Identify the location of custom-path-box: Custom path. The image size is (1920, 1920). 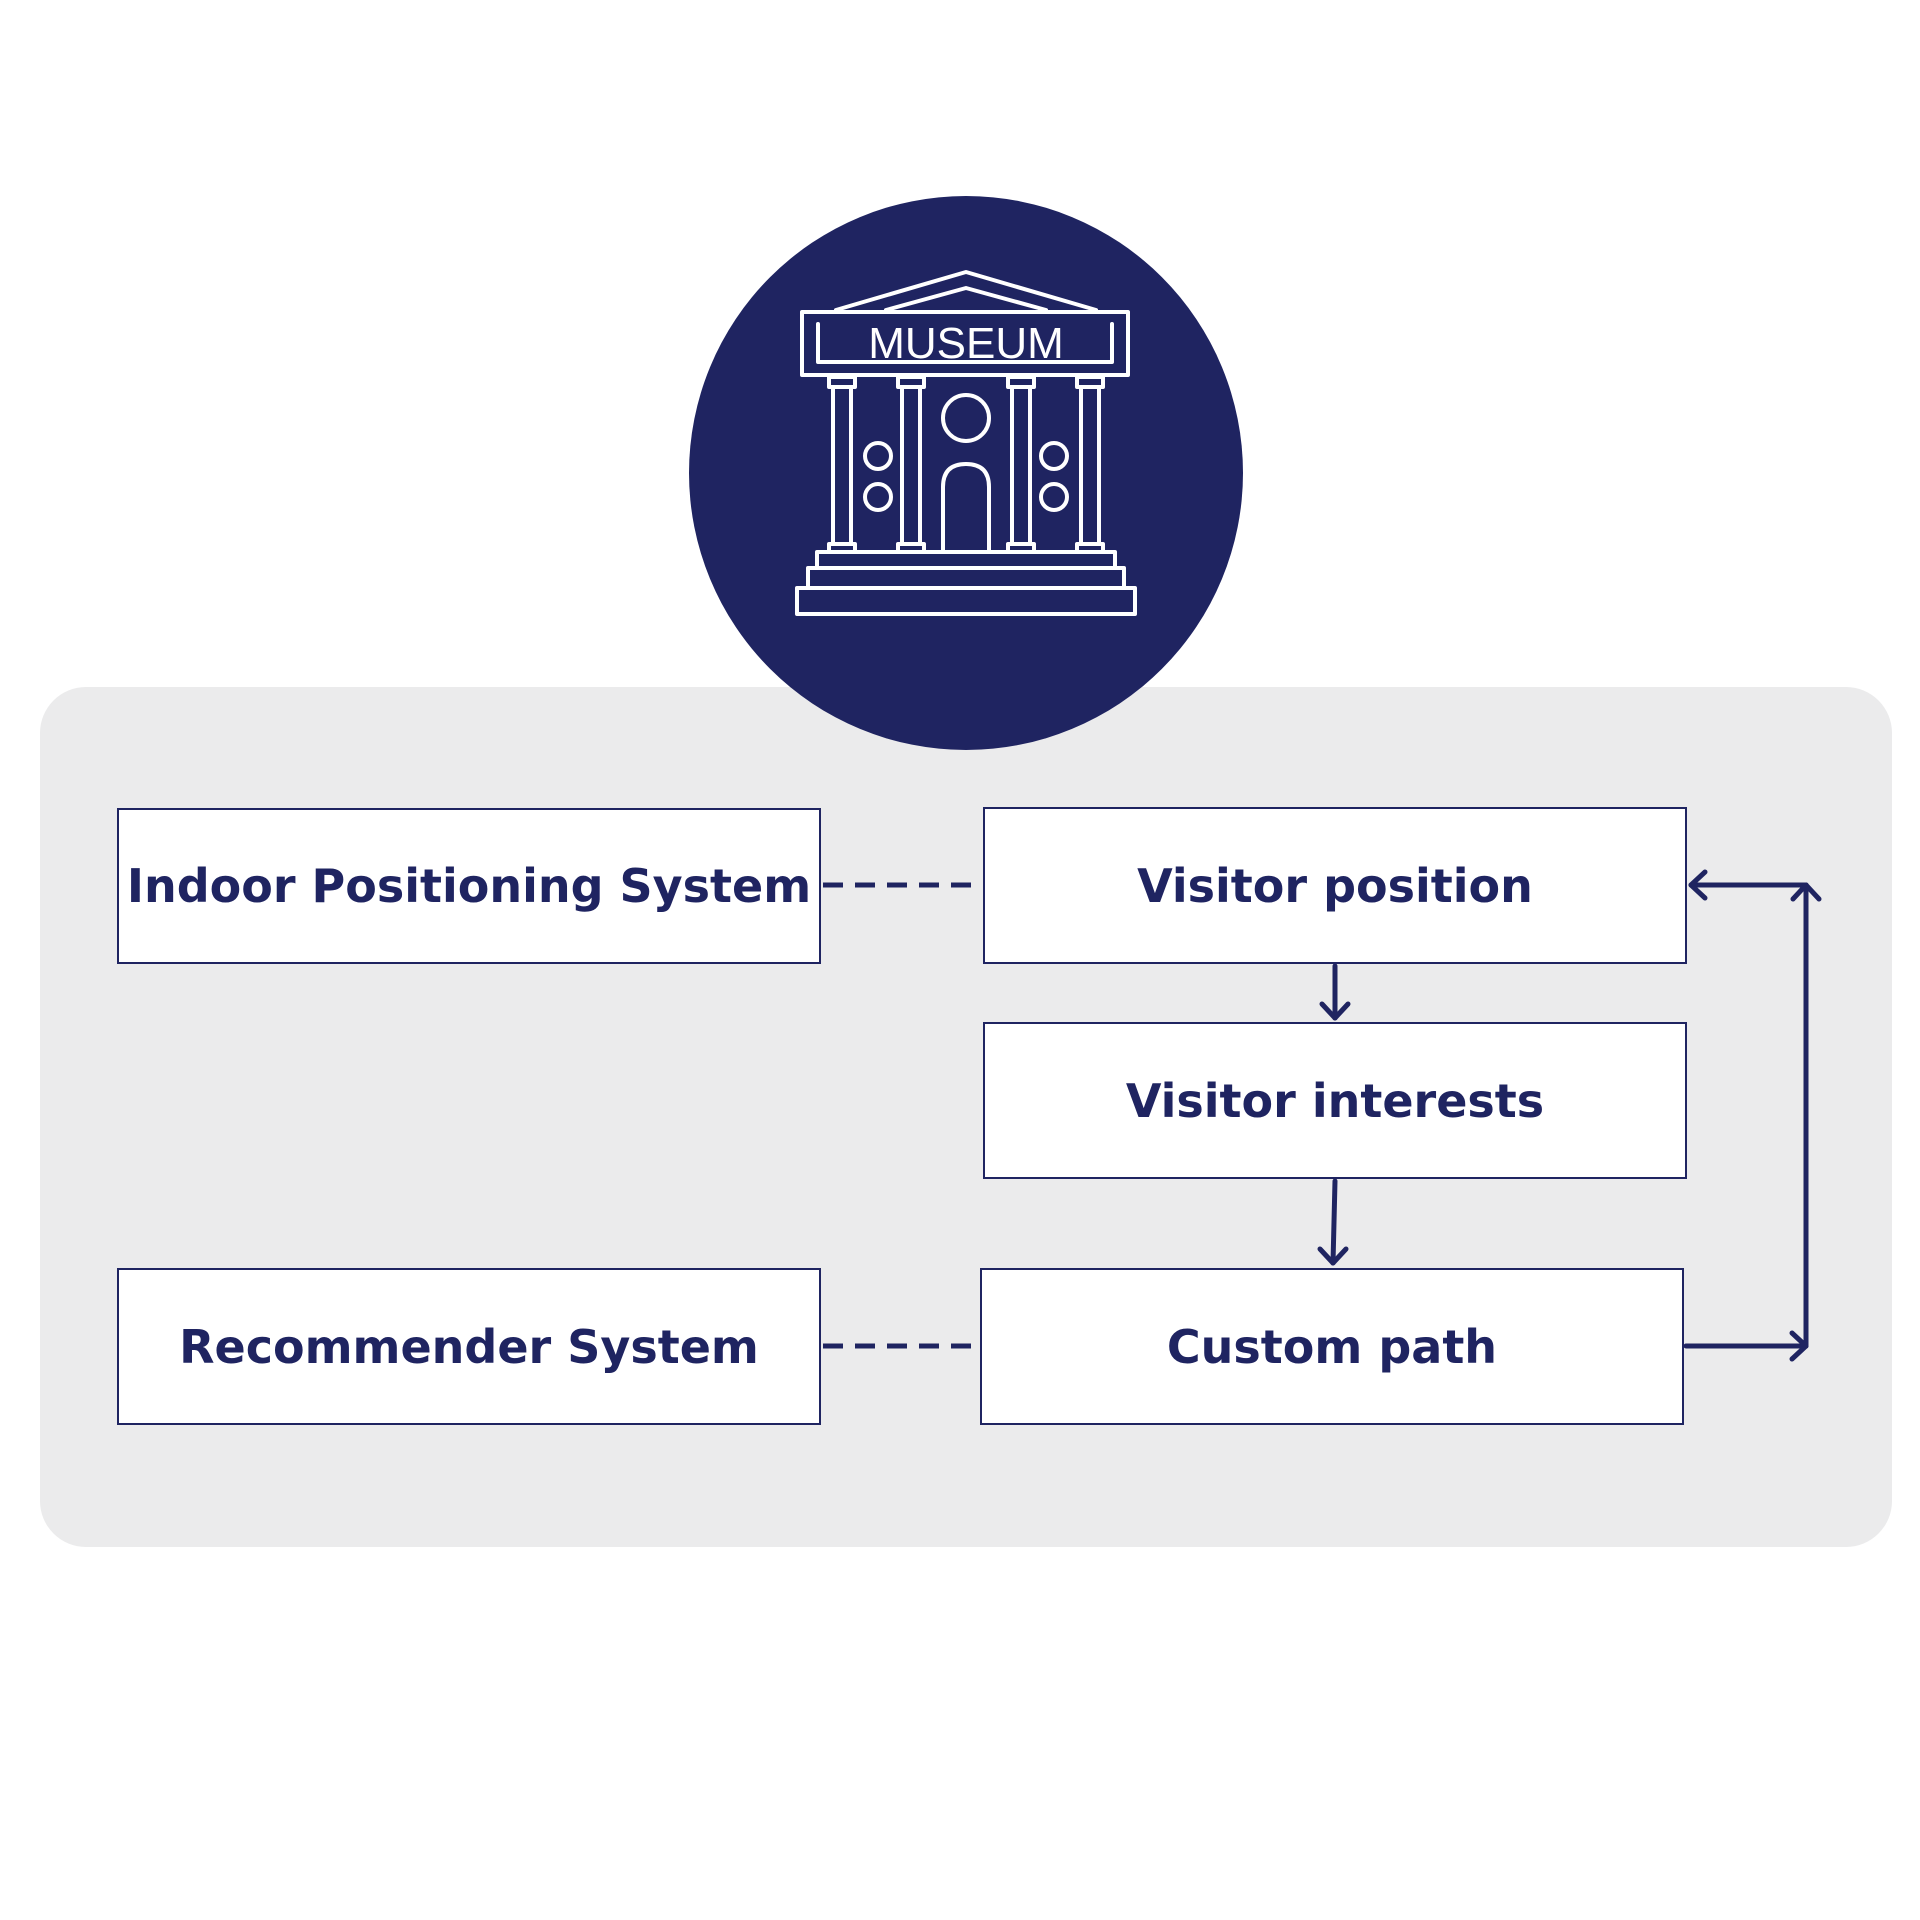
(1332, 1346).